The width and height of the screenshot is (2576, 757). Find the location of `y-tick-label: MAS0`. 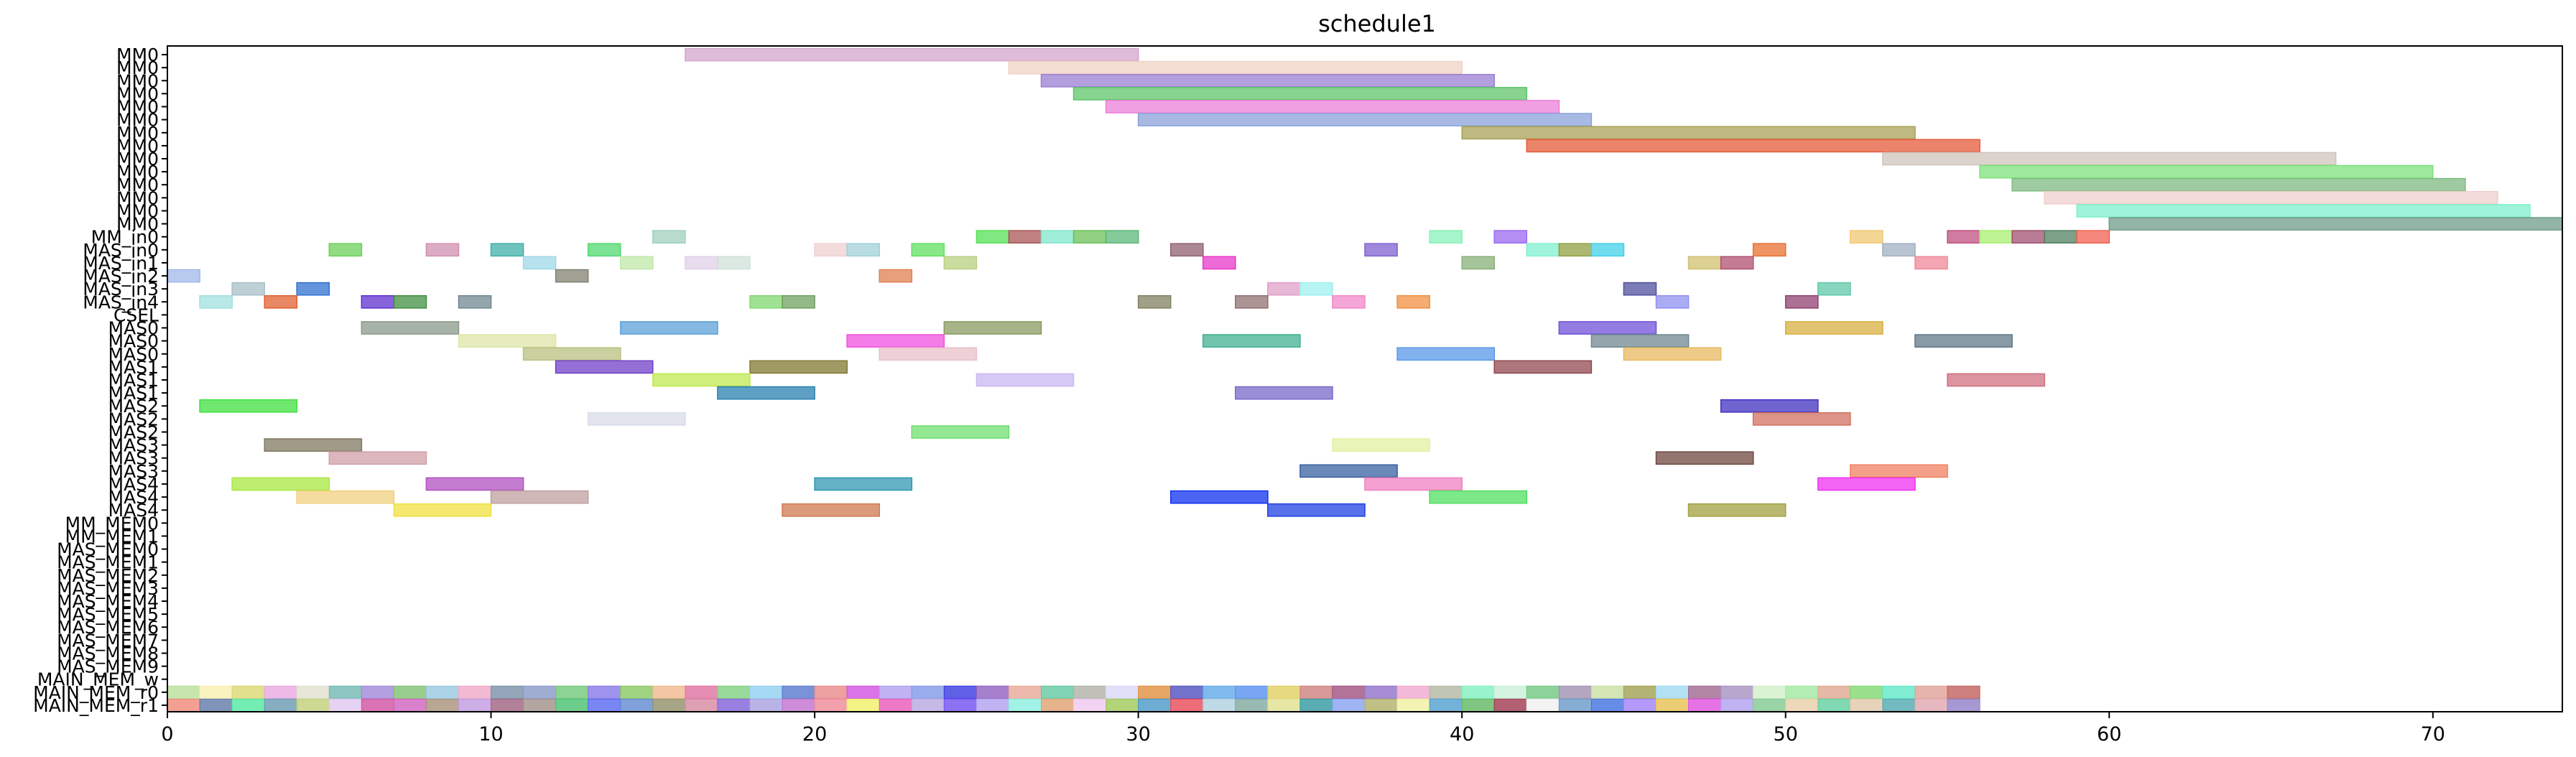

y-tick-label: MAS0 is located at coordinates (133, 355).